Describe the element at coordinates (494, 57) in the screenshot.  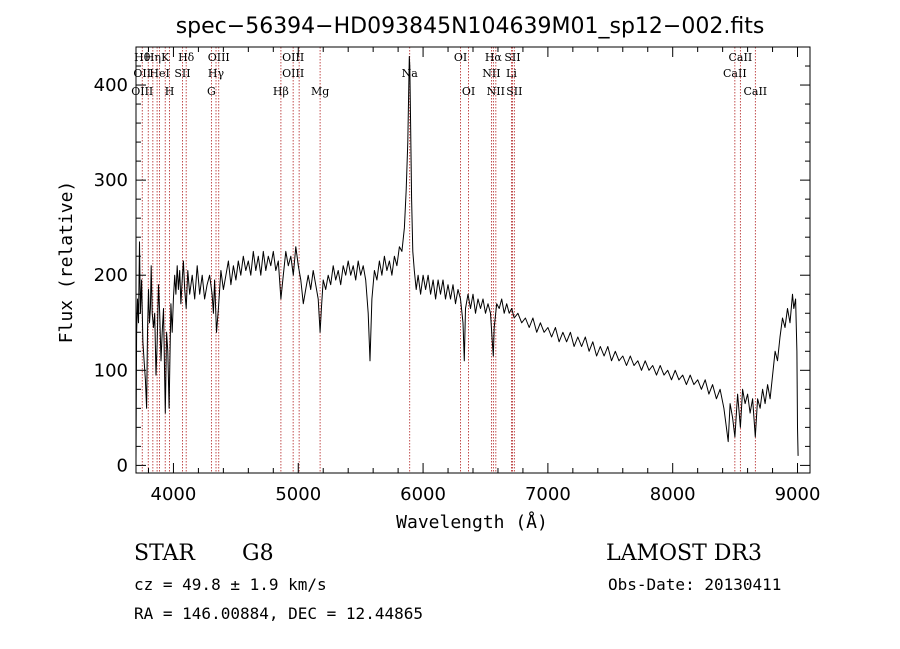
I see `line-label-20-0: Hα` at that location.